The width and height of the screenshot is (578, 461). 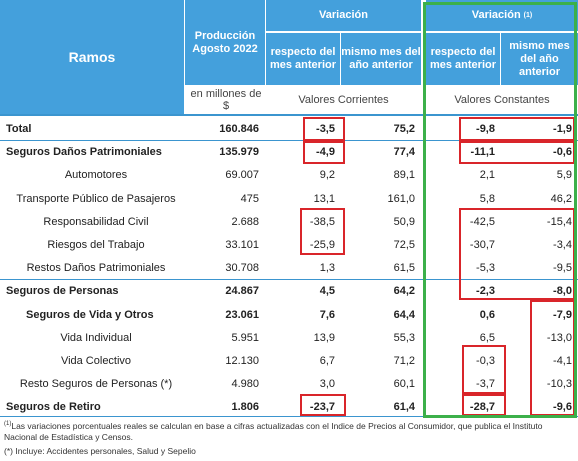 I want to click on label: Variación, so click(x=496, y=15).